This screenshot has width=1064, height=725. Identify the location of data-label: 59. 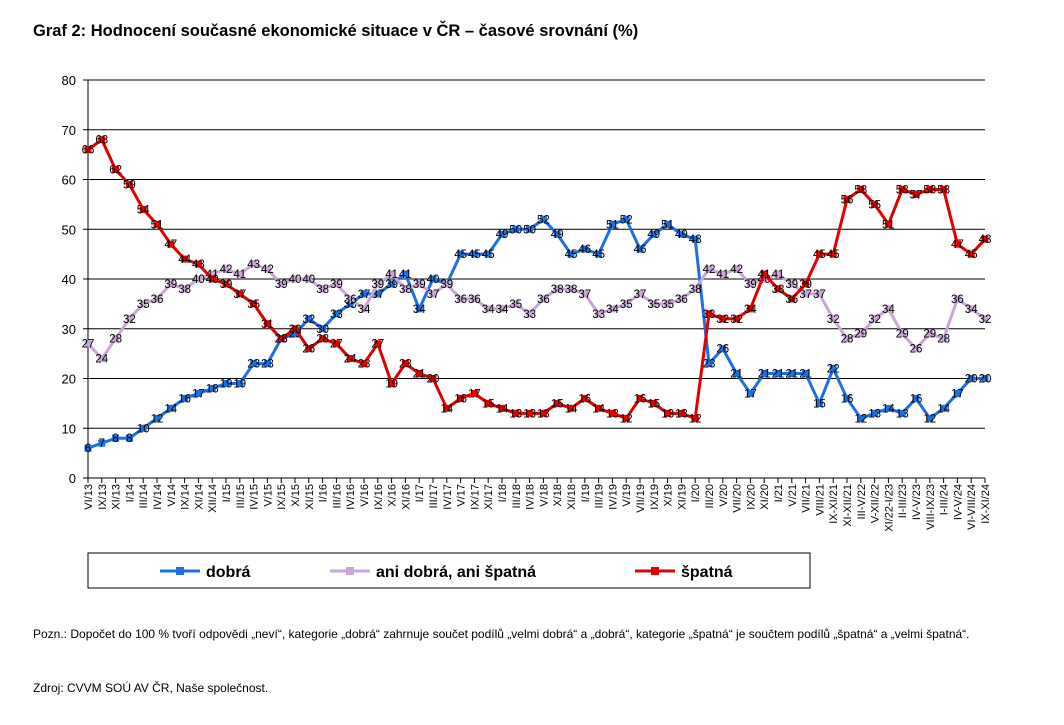
(129, 185).